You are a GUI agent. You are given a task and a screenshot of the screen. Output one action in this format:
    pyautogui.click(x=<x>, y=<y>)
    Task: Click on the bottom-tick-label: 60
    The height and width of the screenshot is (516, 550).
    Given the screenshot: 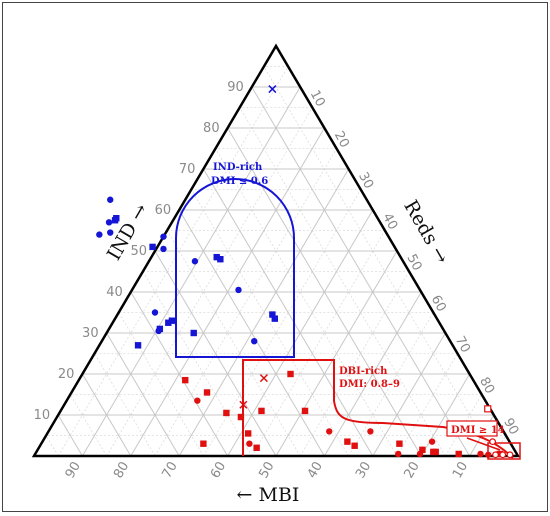 What is the action you would take?
    pyautogui.click(x=218, y=470)
    